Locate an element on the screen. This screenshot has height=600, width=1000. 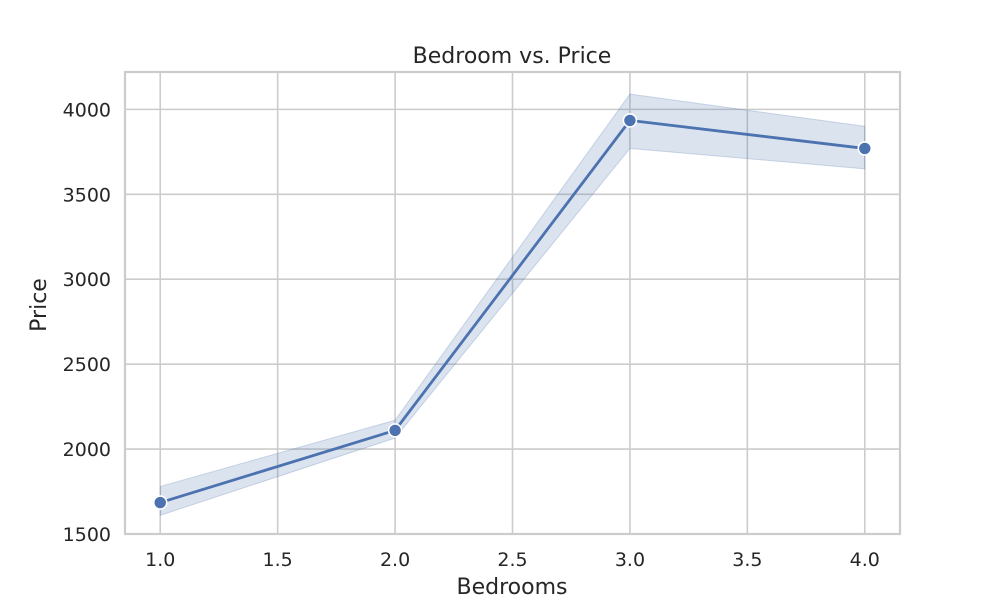
chart-title: Bedroom vs. Price is located at coordinates (512, 56).